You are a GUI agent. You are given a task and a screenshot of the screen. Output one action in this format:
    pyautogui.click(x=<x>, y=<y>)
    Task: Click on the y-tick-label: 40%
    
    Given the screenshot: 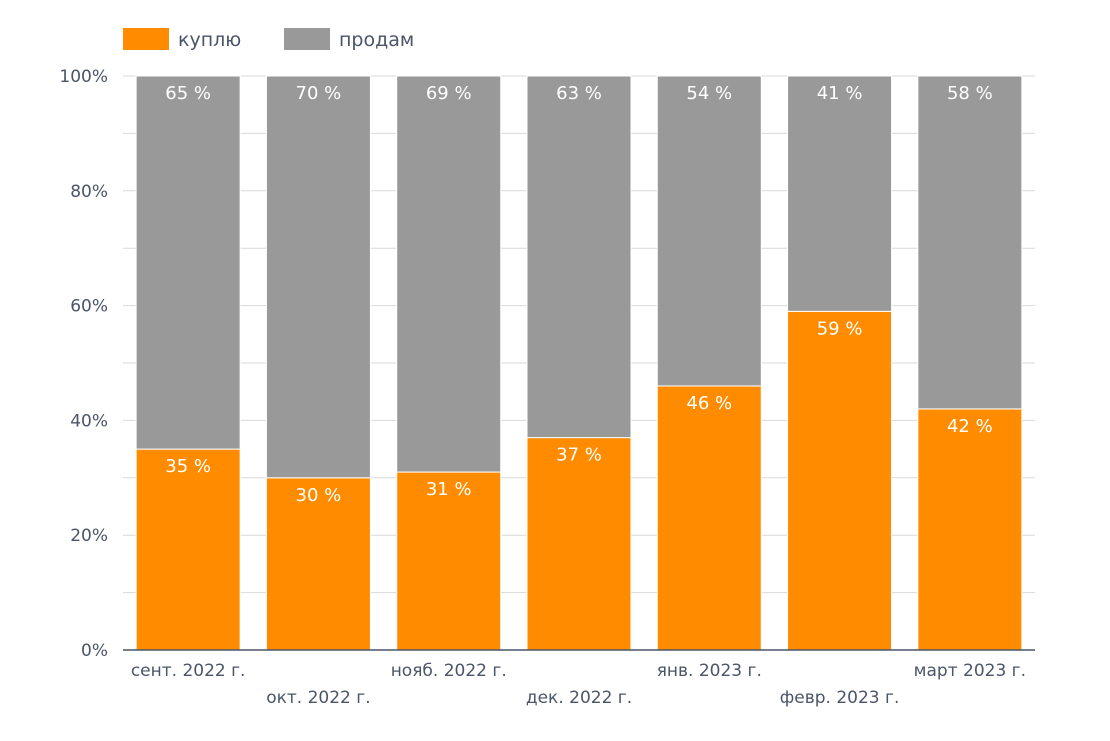 What is the action you would take?
    pyautogui.click(x=89, y=421)
    